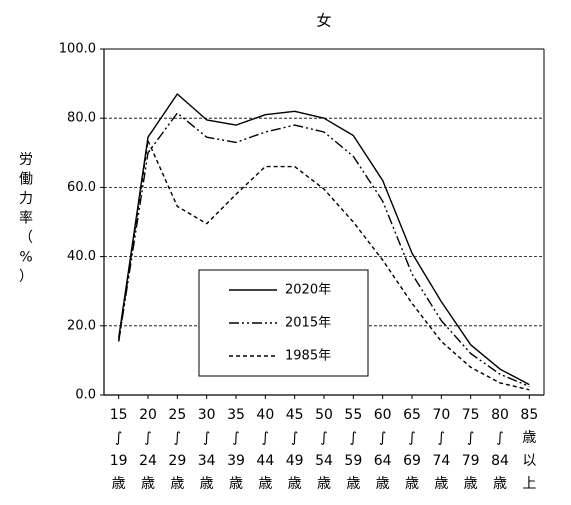 Image resolution: width=571 pixels, height=505 pixels. Describe the element at coordinates (324, 461) in the screenshot. I see `x-tick-label: 54` at that location.